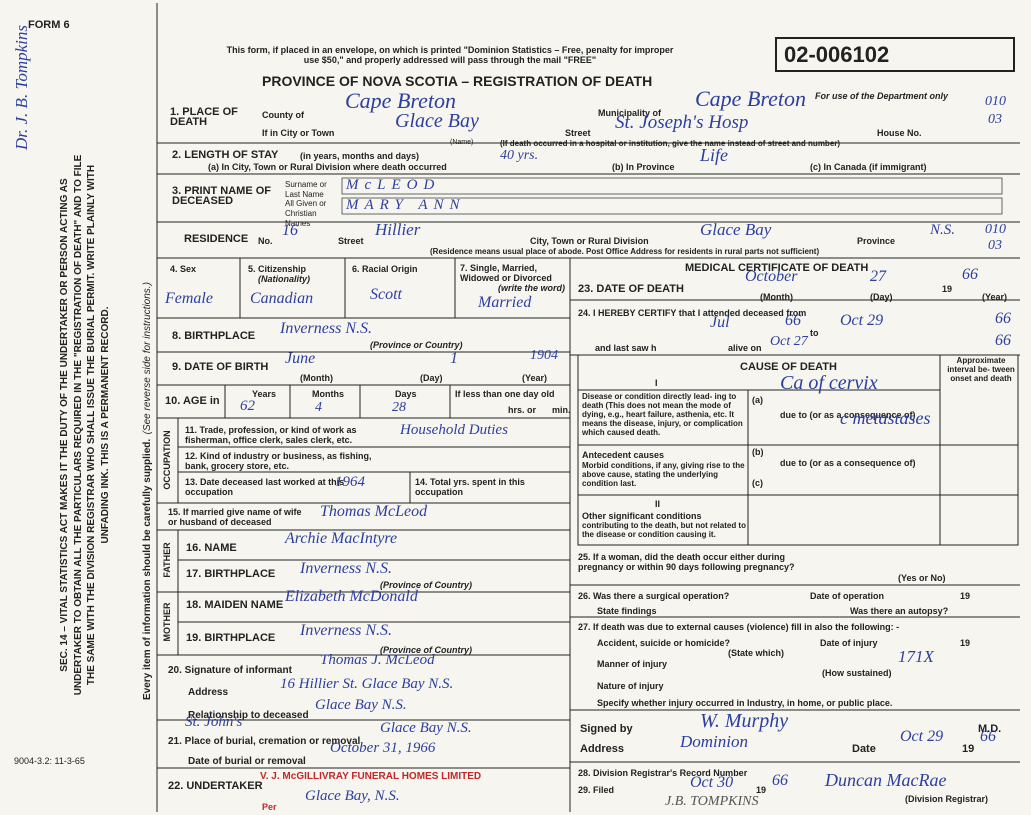 The height and width of the screenshot is (815, 1031). Describe the element at coordinates (385, 269) in the screenshot. I see `label: 6. Racial Origin` at that location.